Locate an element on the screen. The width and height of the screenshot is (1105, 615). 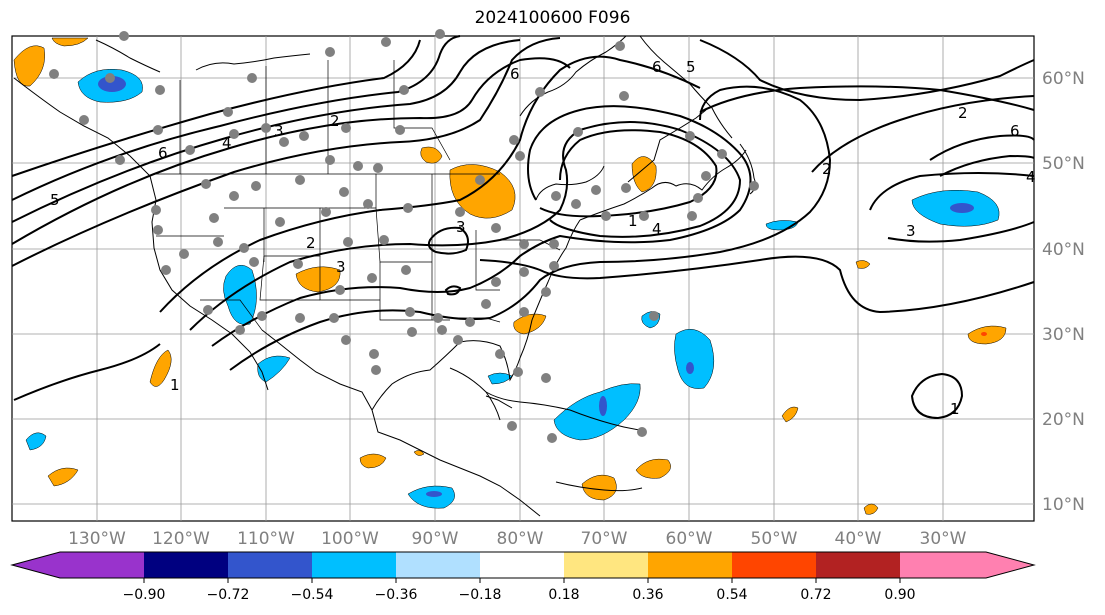
colorbar-tick: 0.18 is located at coordinates (563, 595).